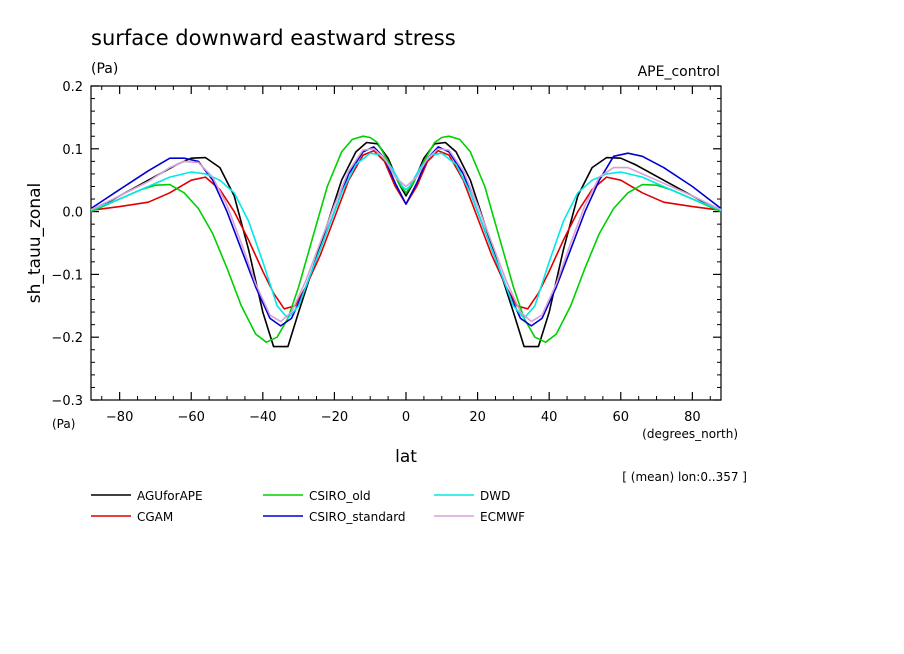 Image resolution: width=904 pixels, height=654 pixels. I want to click on legend-item: AGUforAPE, so click(147, 496).